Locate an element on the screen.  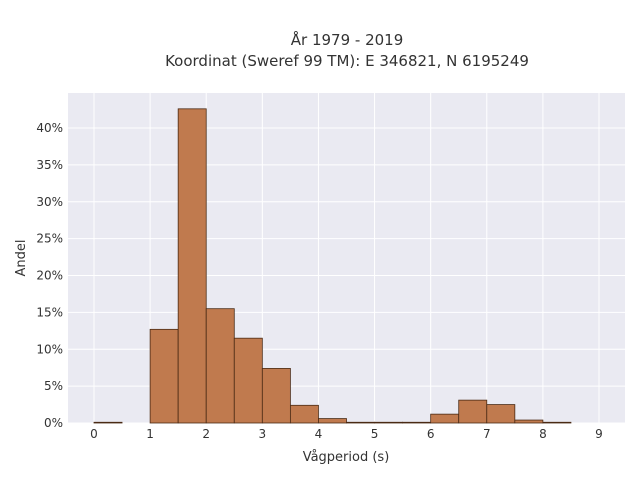
x-axis-label: Vågperiod (s) is located at coordinates (346, 457).